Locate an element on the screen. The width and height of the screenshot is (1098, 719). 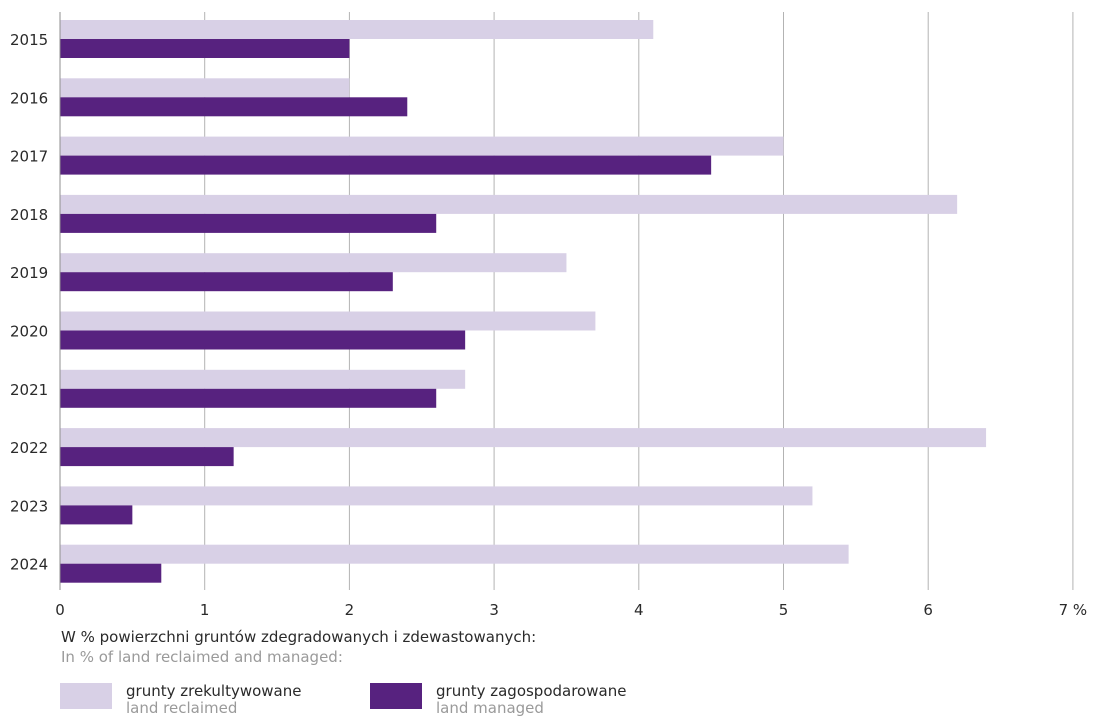
legend-label-managed-en: land managed is located at coordinates (490, 708).